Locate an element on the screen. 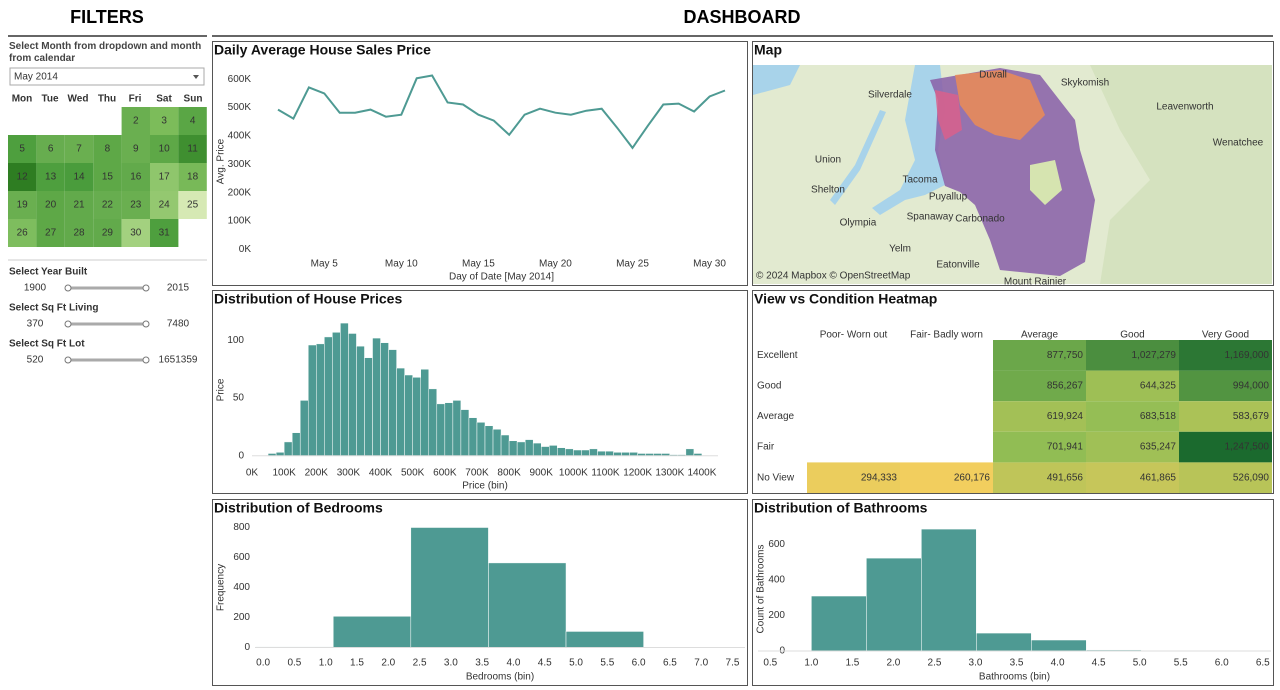  y-tick-label: 400 is located at coordinates (241, 587).